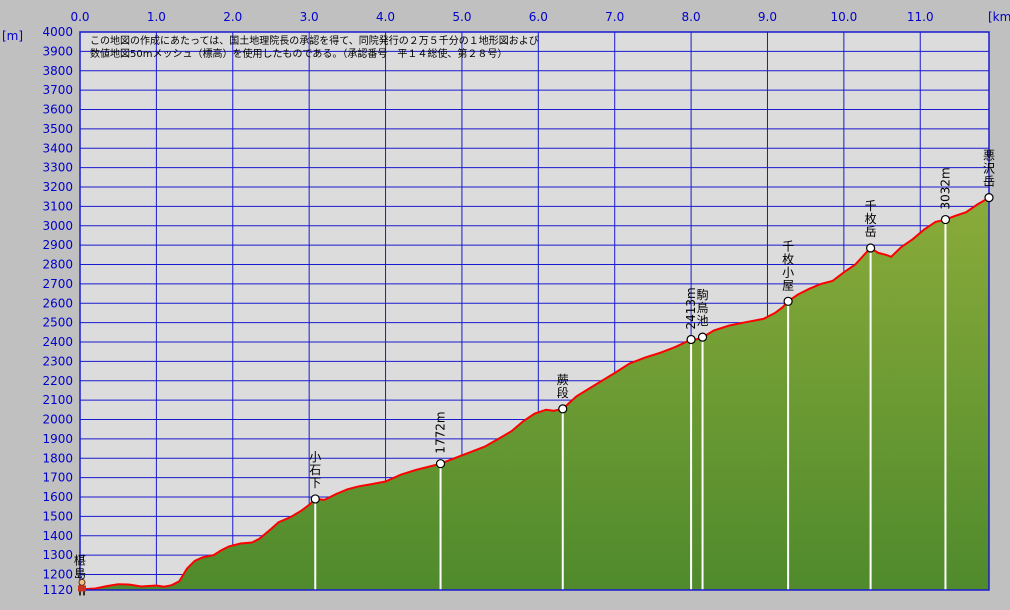 Image resolution: width=1010 pixels, height=610 pixels. I want to click on y-tick-label: 2200, so click(57, 381).